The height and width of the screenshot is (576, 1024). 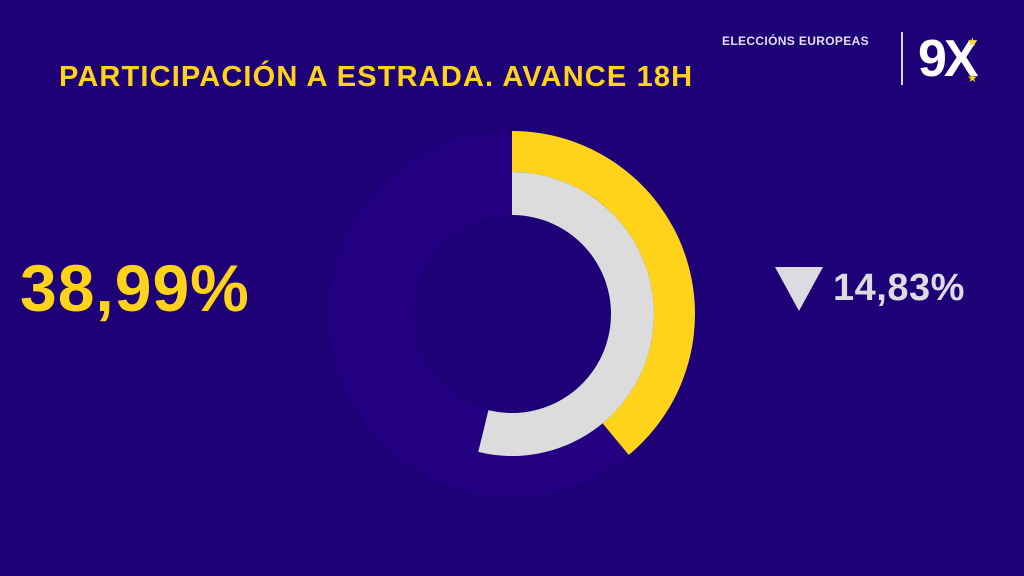 I want to click on brand-logo-text: 9X, so click(x=948, y=59).